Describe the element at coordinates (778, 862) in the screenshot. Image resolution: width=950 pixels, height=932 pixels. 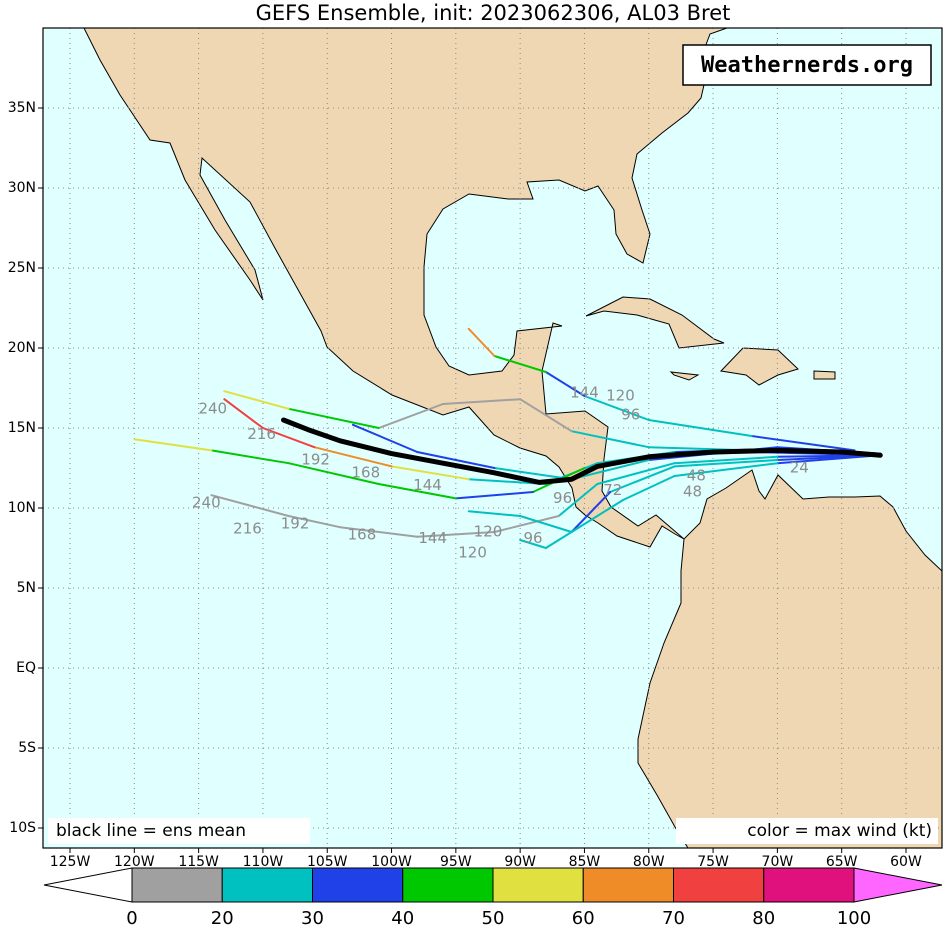
I see `x-tick-label: 70W` at that location.